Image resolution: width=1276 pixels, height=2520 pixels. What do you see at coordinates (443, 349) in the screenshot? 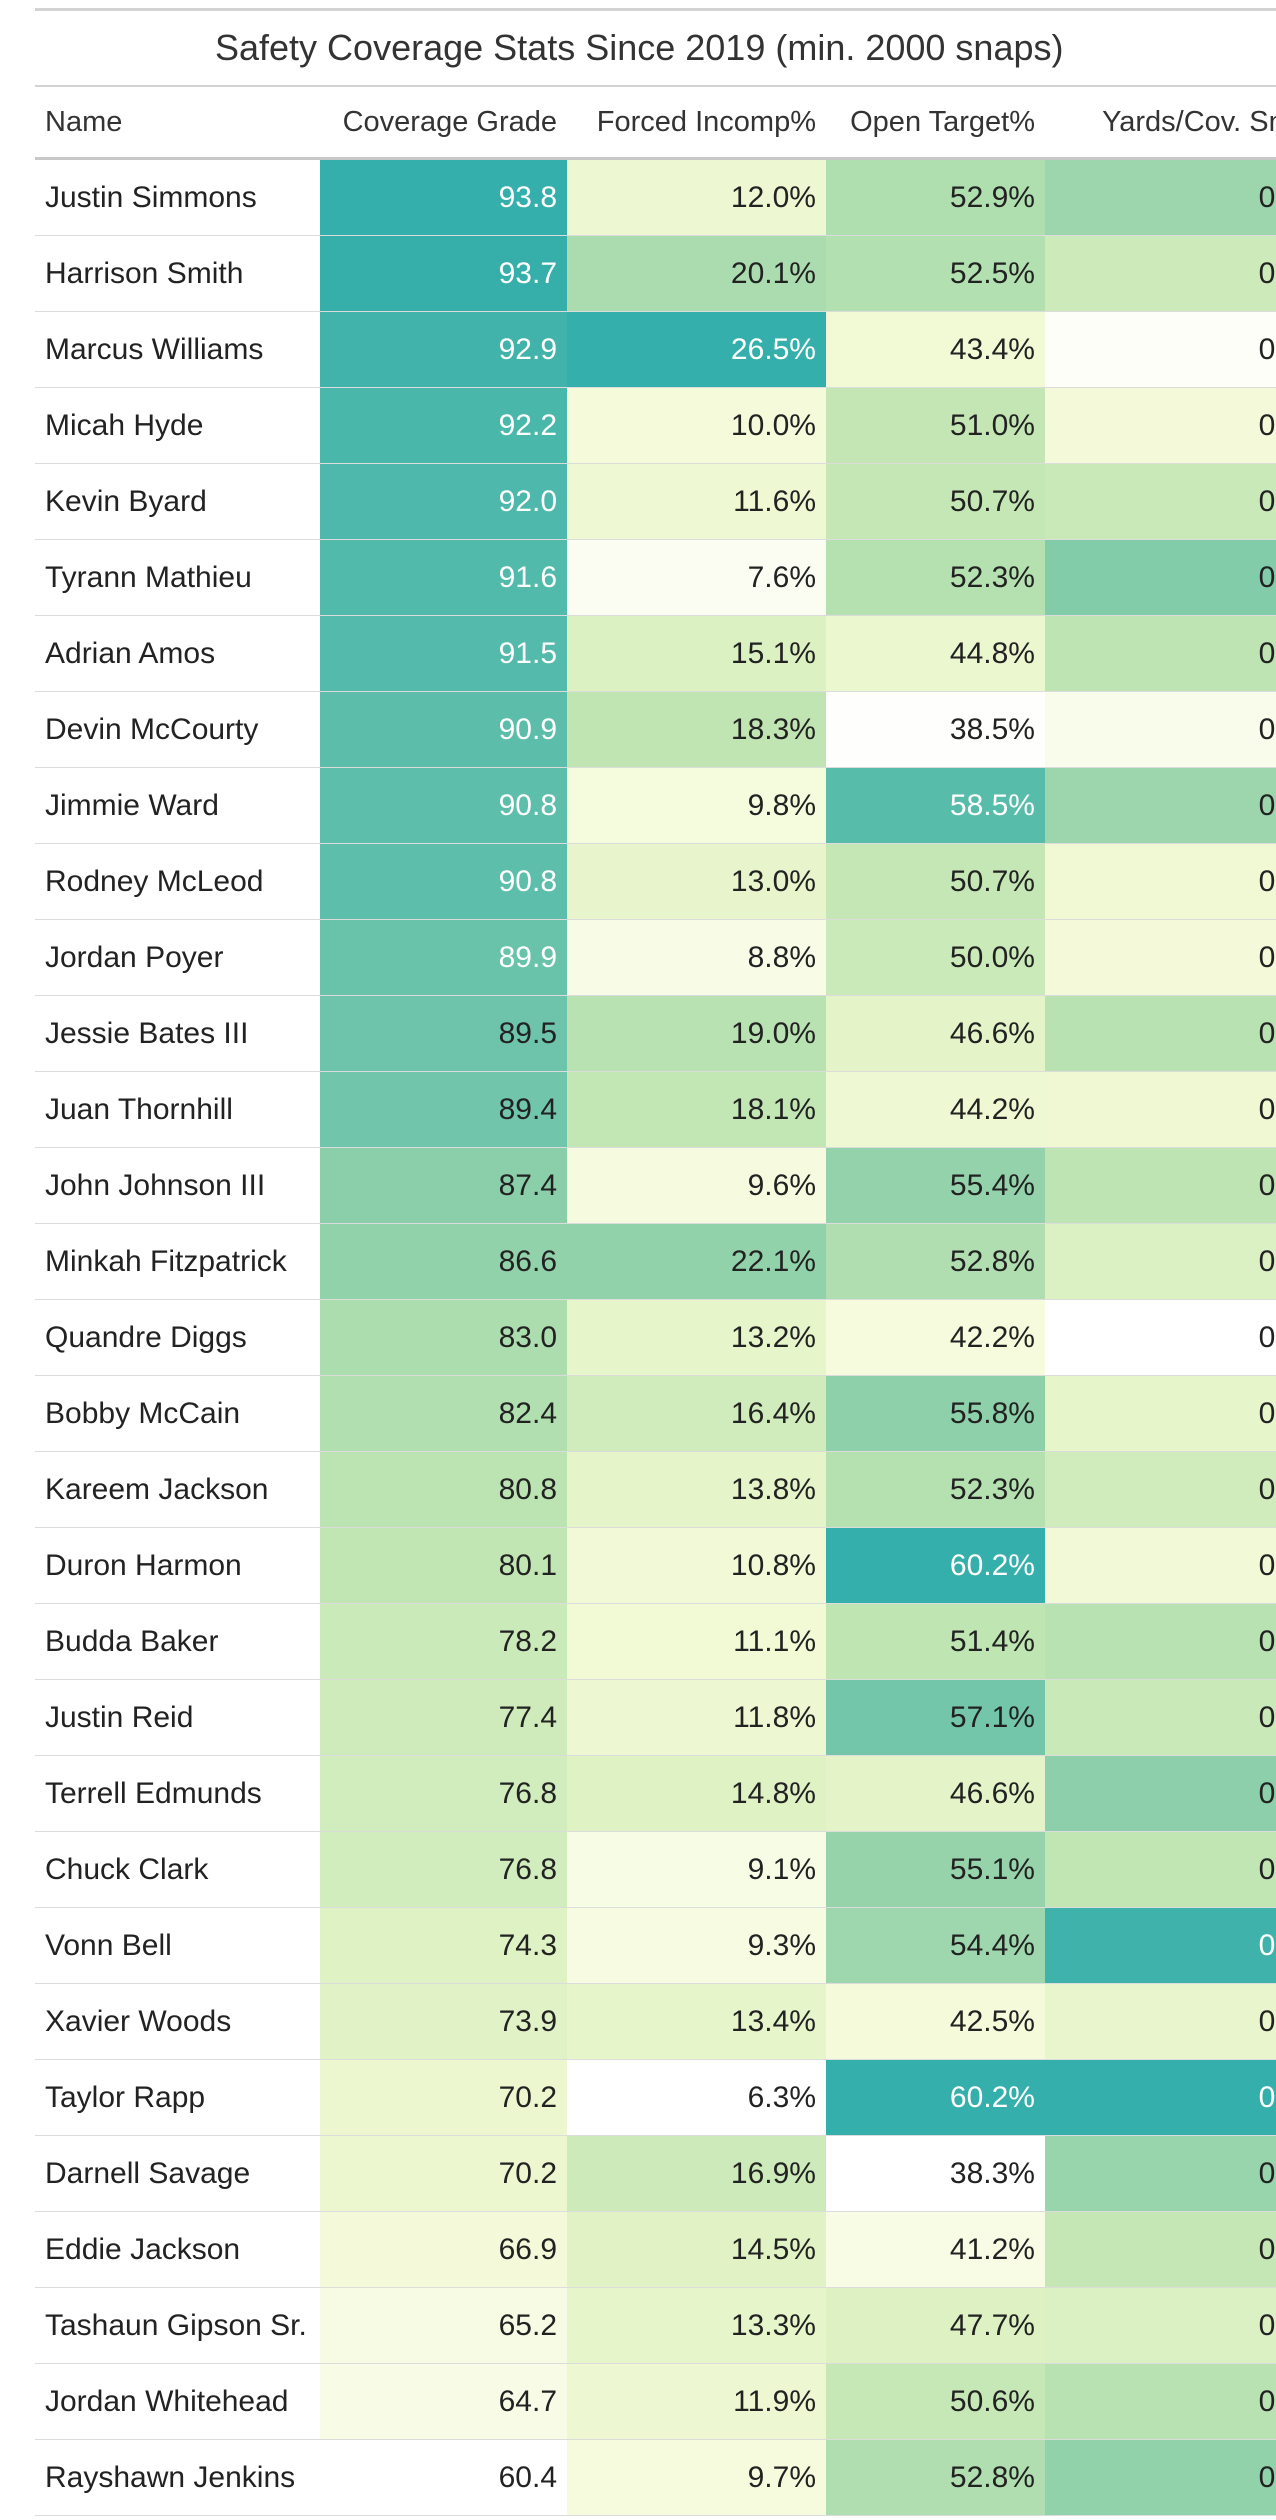
I see `heat-cell: 92.9` at bounding box center [443, 349].